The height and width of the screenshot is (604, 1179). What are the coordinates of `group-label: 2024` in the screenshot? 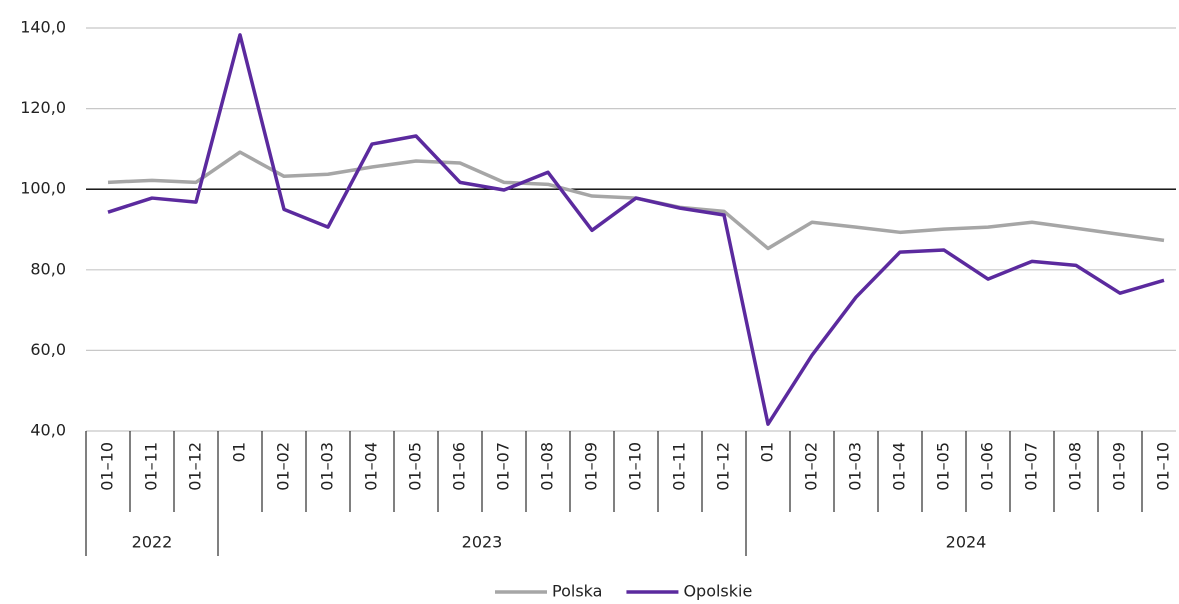 It's located at (966, 542).